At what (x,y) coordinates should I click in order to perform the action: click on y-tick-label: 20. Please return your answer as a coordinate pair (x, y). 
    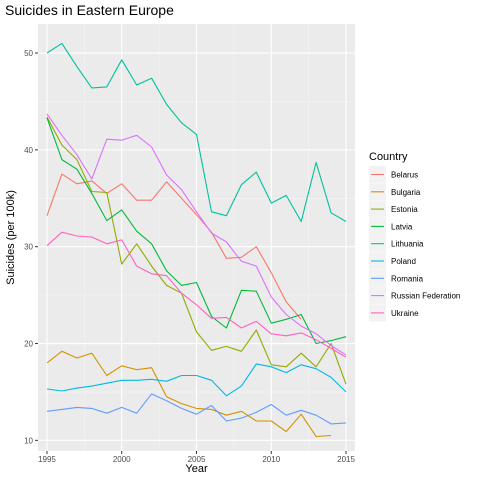
    Looking at the image, I should click on (28, 344).